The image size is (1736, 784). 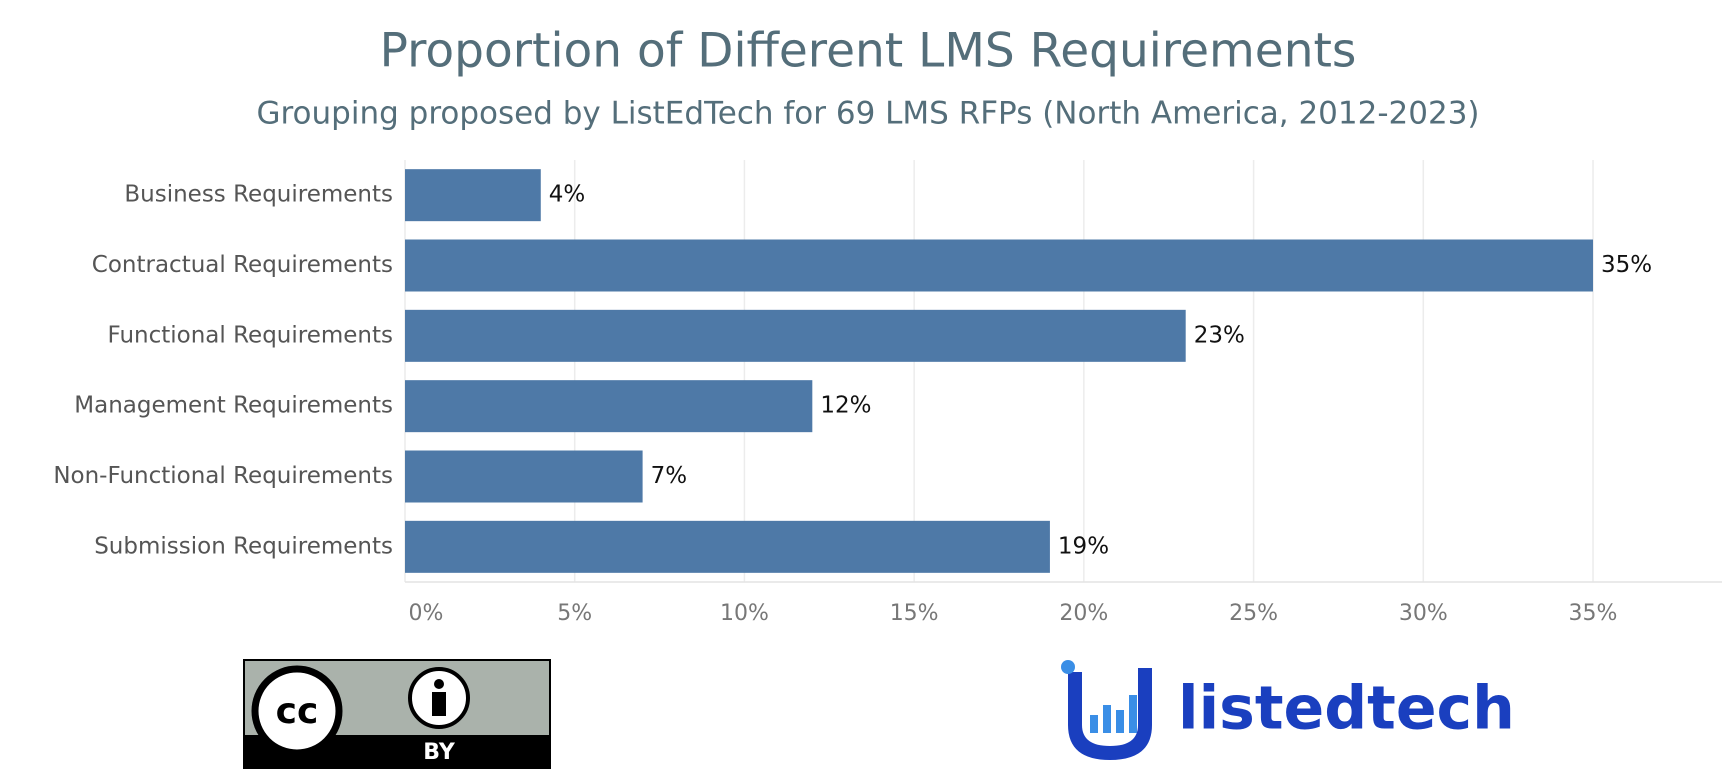 What do you see at coordinates (243, 546) in the screenshot?
I see `y-tick-label: Submission Requirements` at bounding box center [243, 546].